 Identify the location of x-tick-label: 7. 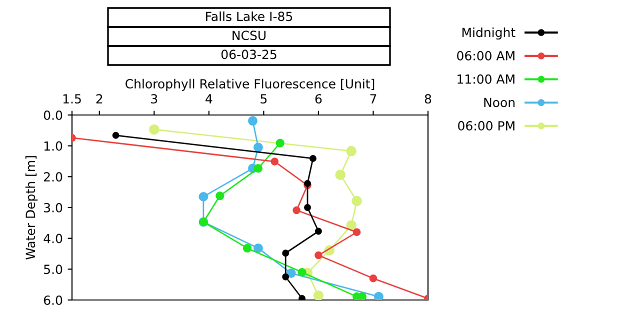
(373, 99).